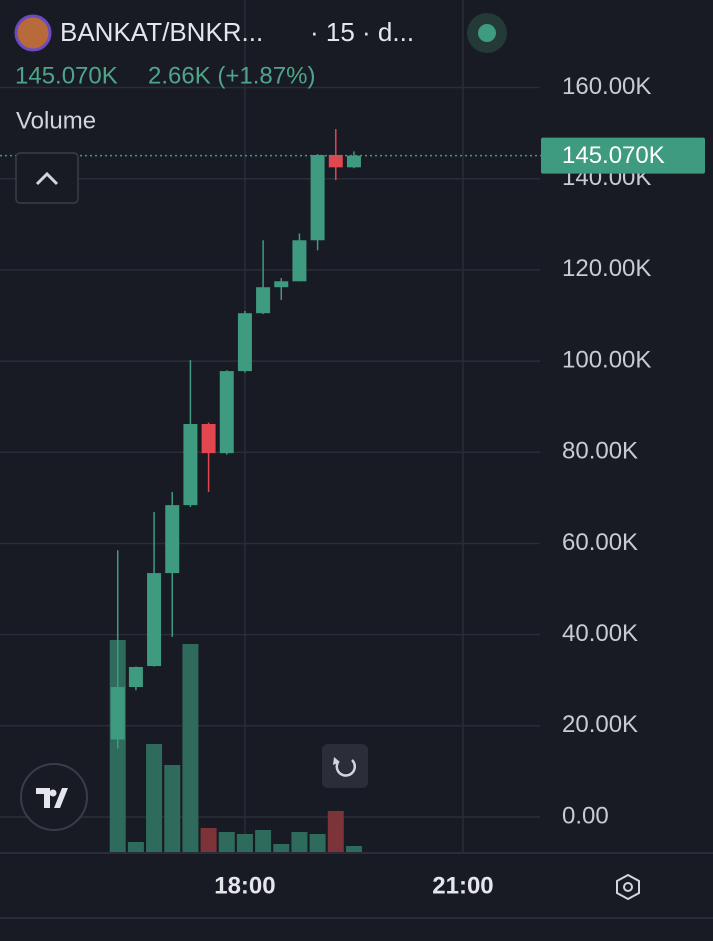 Image resolution: width=713 pixels, height=941 pixels. What do you see at coordinates (613, 155) in the screenshot?
I see `last-price-label: 145.070K` at bounding box center [613, 155].